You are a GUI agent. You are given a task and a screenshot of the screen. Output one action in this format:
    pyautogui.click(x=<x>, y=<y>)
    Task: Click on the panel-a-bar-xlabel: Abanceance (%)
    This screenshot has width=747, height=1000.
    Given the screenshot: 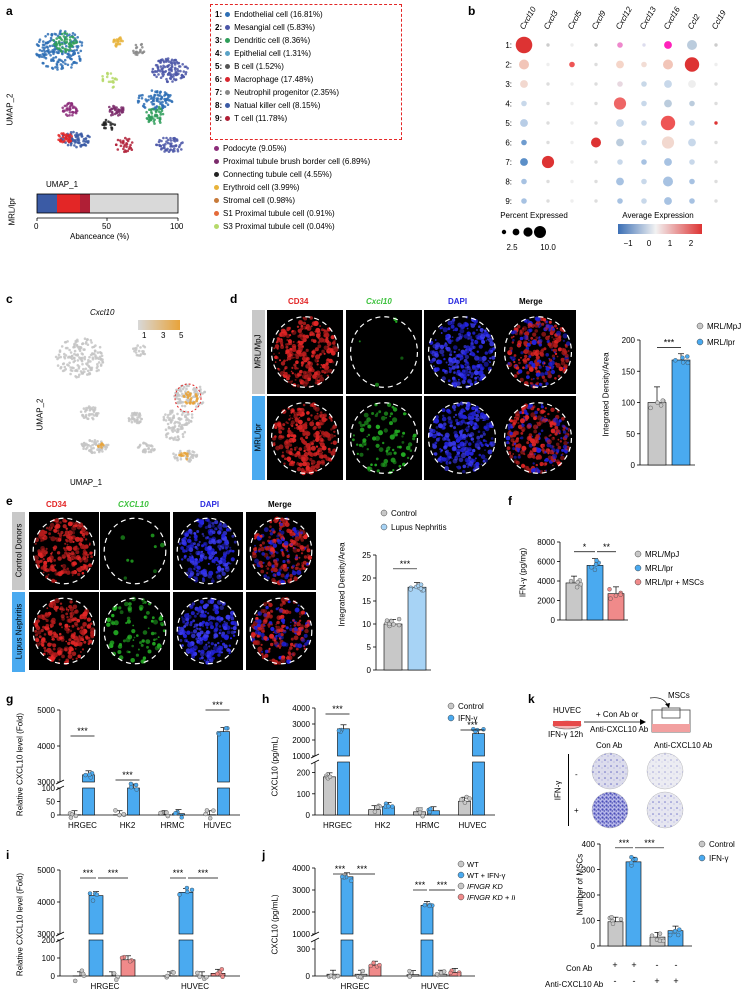 What is the action you would take?
    pyautogui.click(x=100, y=236)
    